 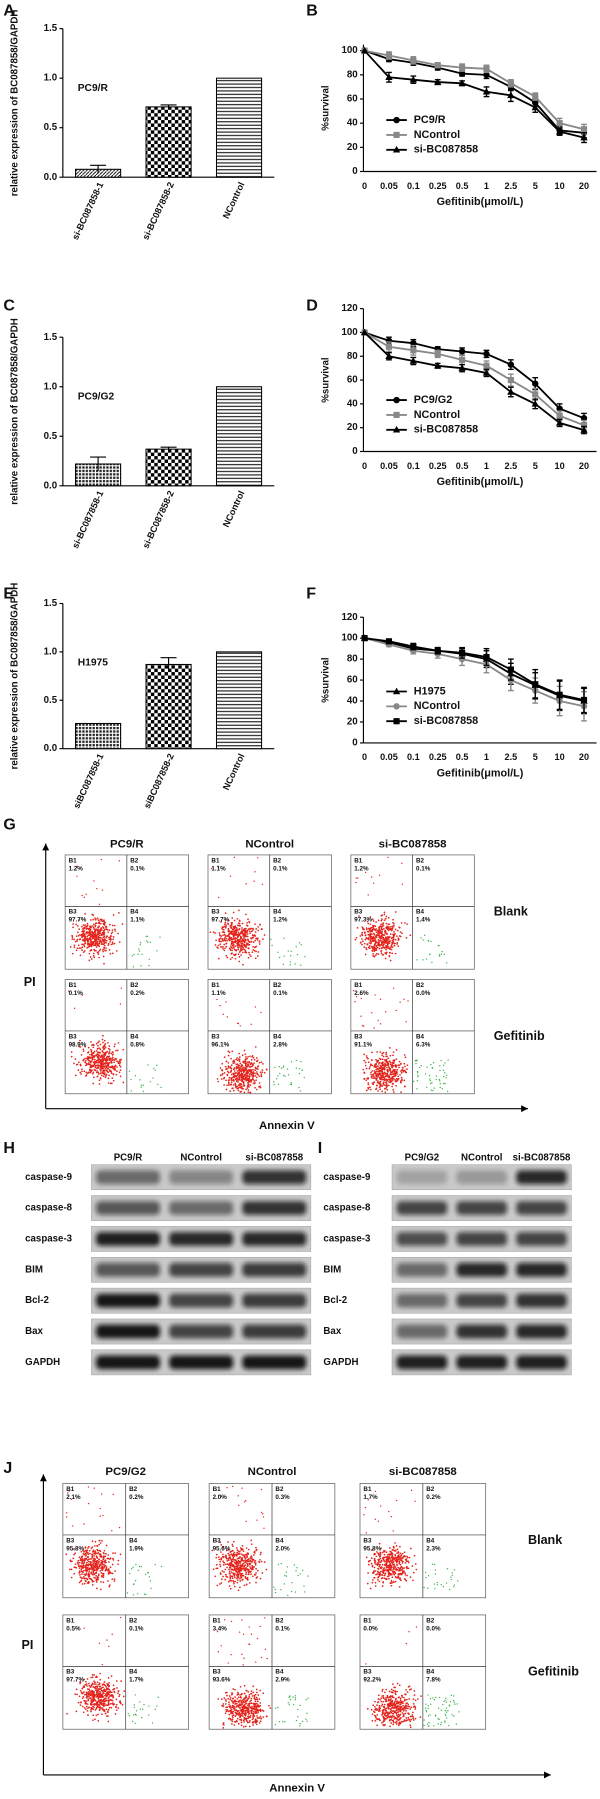 What do you see at coordinates (367, 1540) in the screenshot?
I see `quadrant-name: B3` at bounding box center [367, 1540].